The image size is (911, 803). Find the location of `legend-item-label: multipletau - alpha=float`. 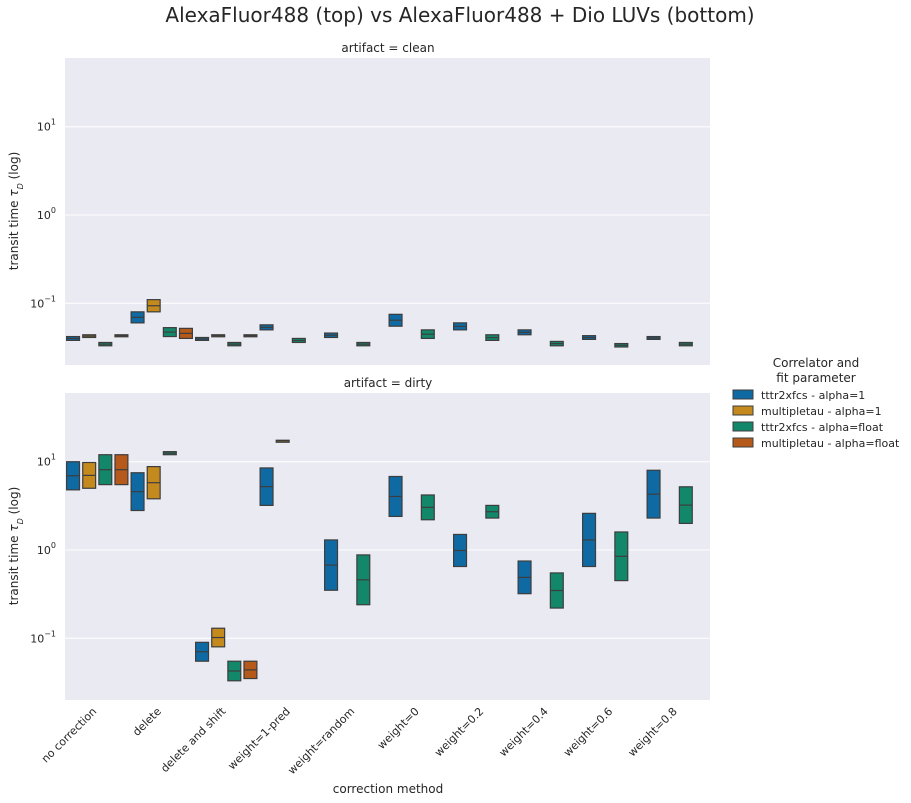

legend-item-label: multipletau - alpha=float is located at coordinates (830, 443).